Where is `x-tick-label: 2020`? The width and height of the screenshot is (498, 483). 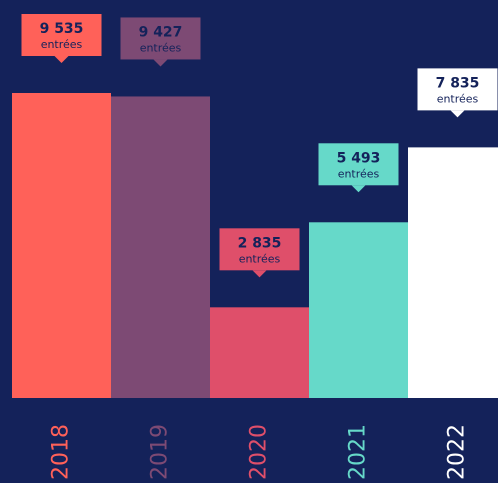 x-tick-label: 2020 is located at coordinates (259, 452).